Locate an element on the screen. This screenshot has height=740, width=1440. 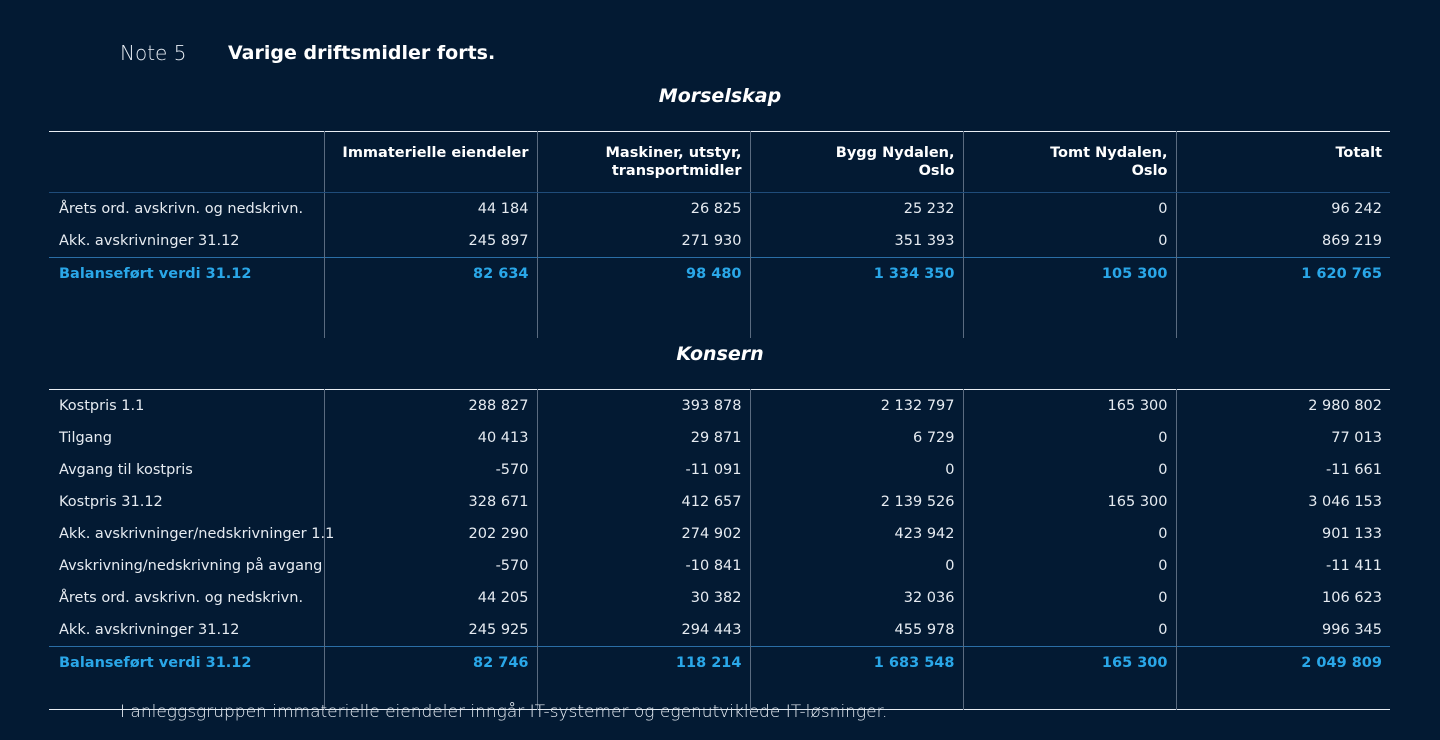
row-label: Avskrivning/nedskrivning på avgang is located at coordinates (191, 566).